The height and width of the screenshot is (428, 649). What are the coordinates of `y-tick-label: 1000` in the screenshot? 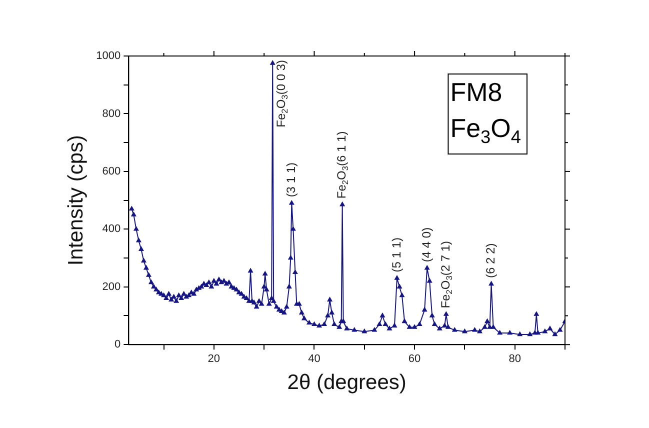 It's located at (108, 56).